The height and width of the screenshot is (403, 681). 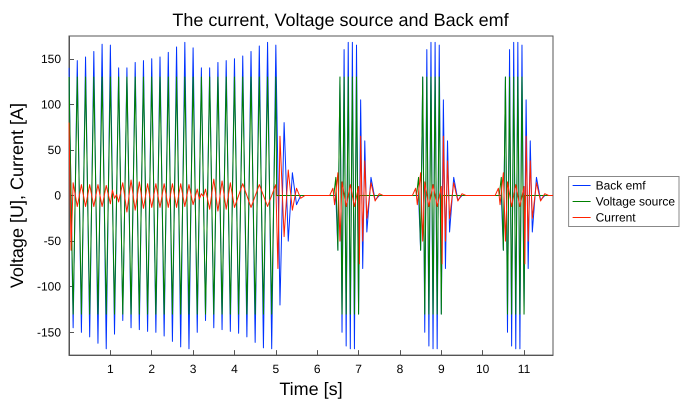 What do you see at coordinates (193, 369) in the screenshot?
I see `x-tick-label: 3` at bounding box center [193, 369].